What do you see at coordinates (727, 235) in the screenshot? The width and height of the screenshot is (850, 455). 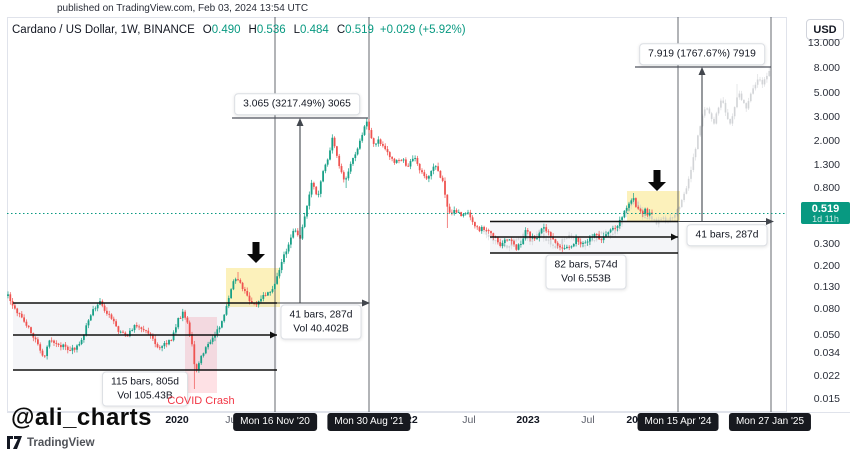 I see `measure-label-rally2: 41 bars, 287d` at bounding box center [727, 235].